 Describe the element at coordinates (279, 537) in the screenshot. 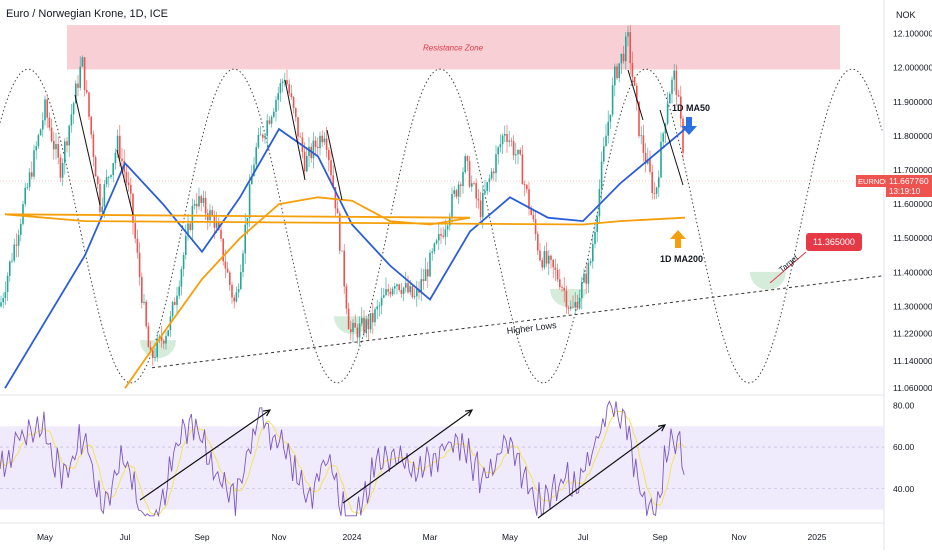

I see `time-tick-label: Nov` at that location.